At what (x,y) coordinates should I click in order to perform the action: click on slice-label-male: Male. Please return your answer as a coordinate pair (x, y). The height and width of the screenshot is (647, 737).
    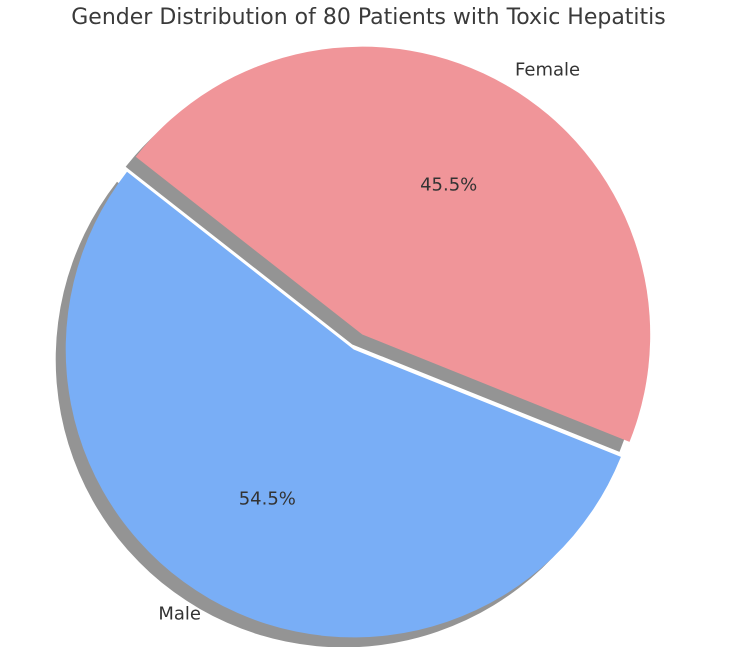
    Looking at the image, I should click on (179, 613).